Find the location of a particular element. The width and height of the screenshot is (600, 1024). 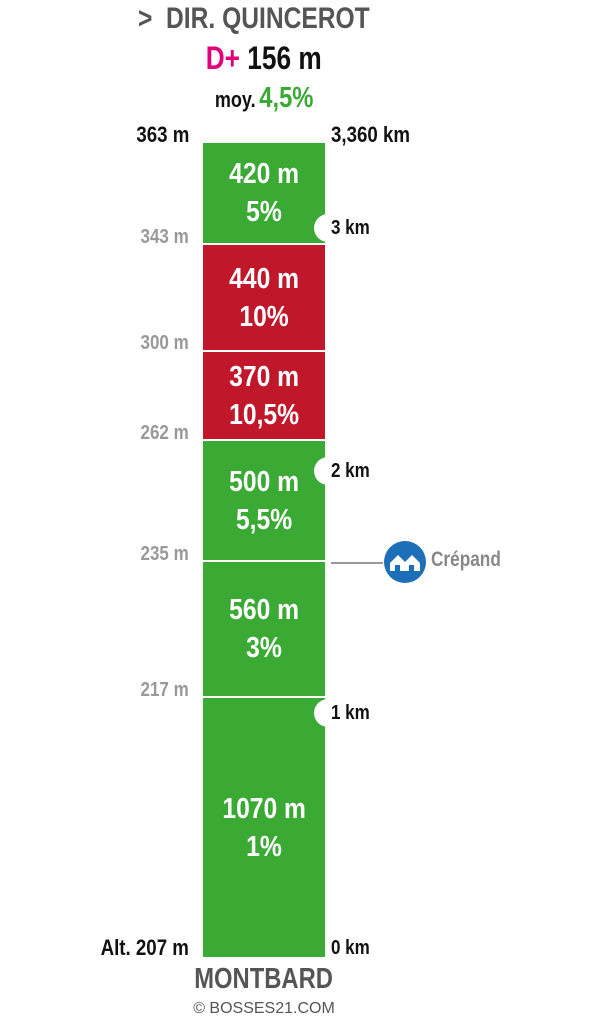

segment-grade: 5% is located at coordinates (264, 212).